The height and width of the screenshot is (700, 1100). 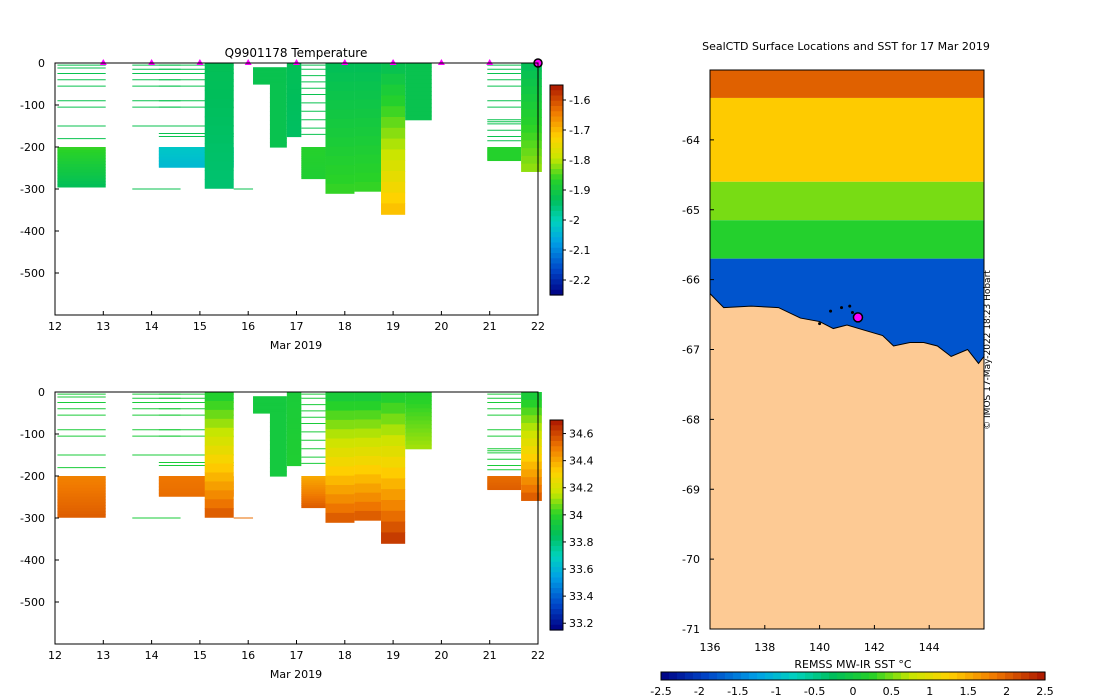 I want to click on x-tick-label-8: 20, so click(x=441, y=326).